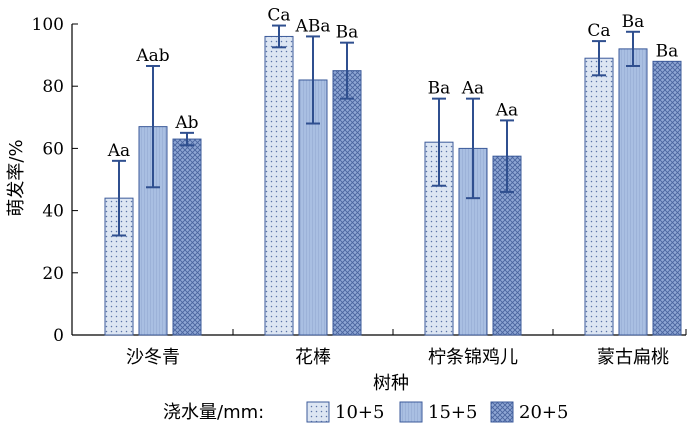  What do you see at coordinates (391, 383) in the screenshot?
I see `x-axis-title: 树种` at bounding box center [391, 383].